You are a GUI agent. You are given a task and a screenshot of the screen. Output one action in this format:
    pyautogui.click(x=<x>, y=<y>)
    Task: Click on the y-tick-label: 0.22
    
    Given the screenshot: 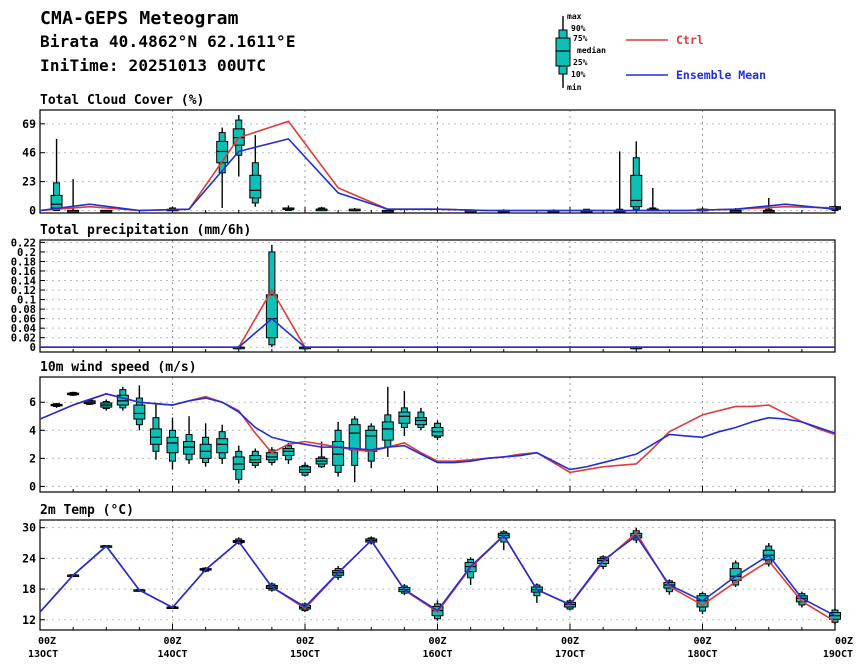 What is the action you would take?
    pyautogui.click(x=23, y=243)
    